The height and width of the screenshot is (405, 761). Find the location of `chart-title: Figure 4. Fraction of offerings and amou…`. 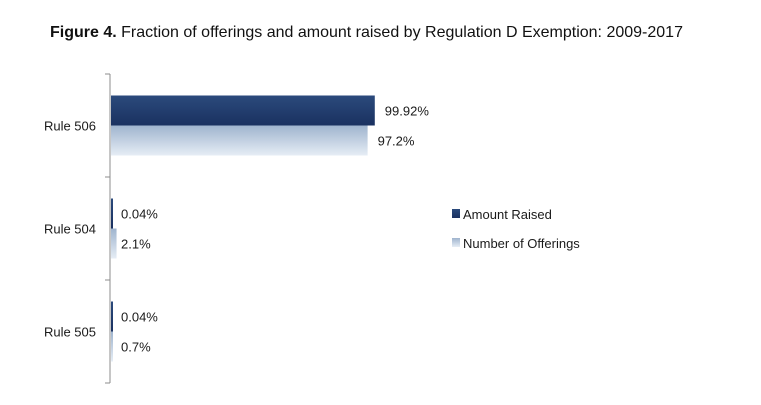

chart-title: Figure 4. Fraction of offerings and amou… is located at coordinates (366, 33).